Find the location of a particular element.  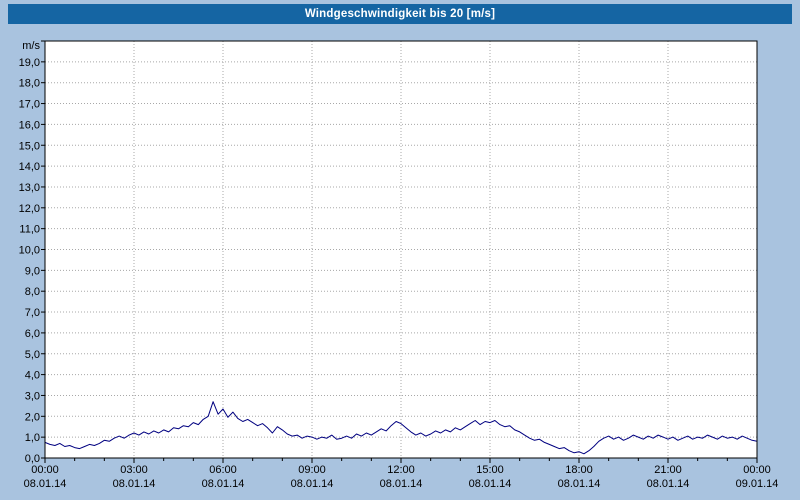

chart-title: Windgeschwindigkeit bis 20 [m/s] is located at coordinates (400, 14).